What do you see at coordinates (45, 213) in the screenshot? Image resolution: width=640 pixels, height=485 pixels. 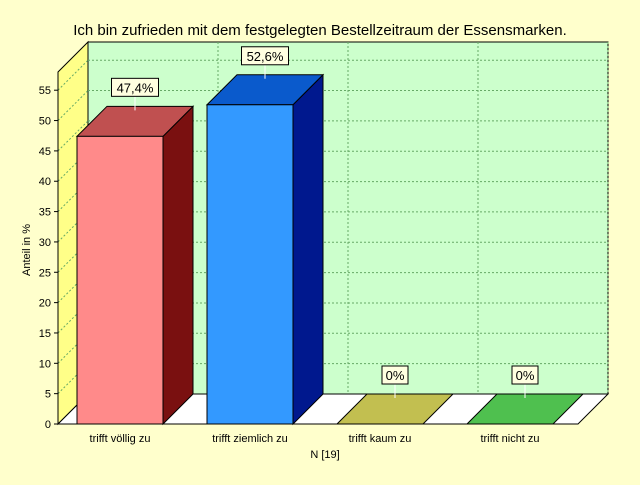 I see `y-tick-label: 35` at bounding box center [45, 213].